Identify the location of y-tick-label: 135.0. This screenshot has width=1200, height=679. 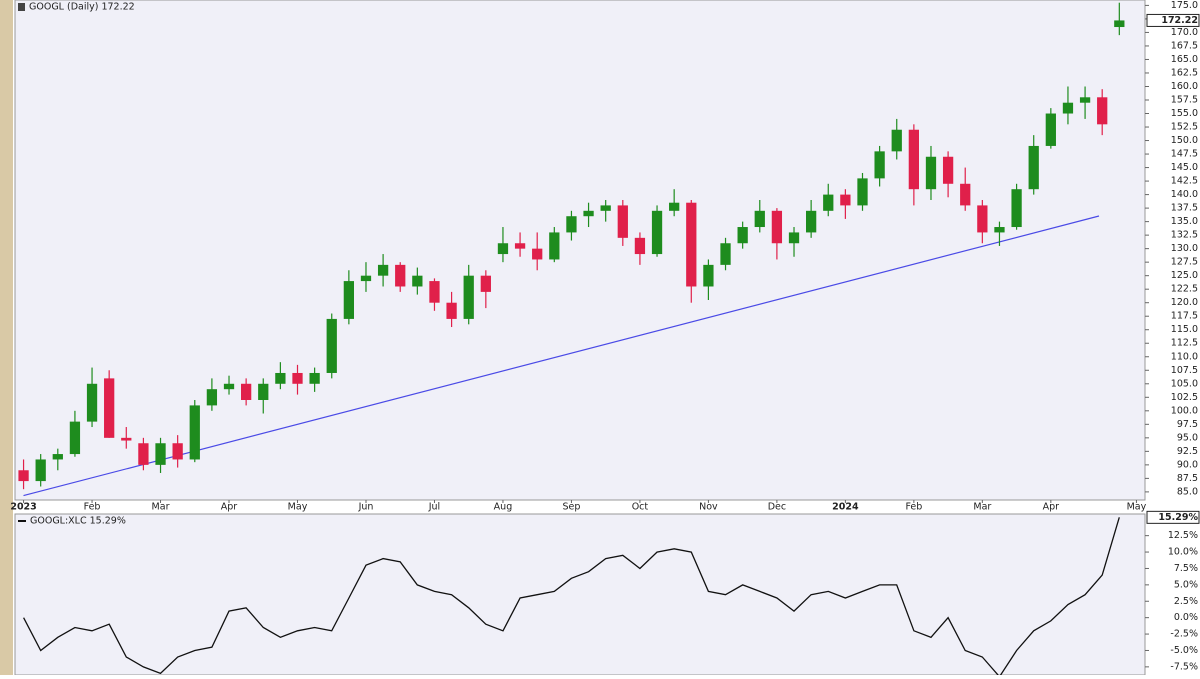
(1184, 221).